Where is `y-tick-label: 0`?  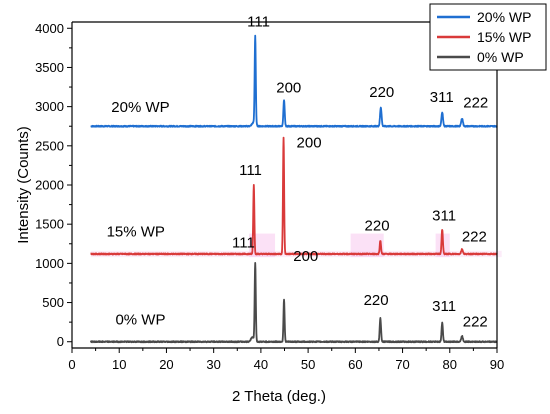 y-tick-label: 0 is located at coordinates (60, 341).